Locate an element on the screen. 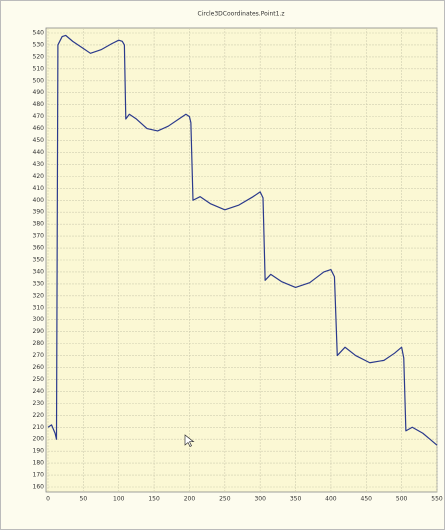  y-tick-label: 190 is located at coordinates (39, 451).